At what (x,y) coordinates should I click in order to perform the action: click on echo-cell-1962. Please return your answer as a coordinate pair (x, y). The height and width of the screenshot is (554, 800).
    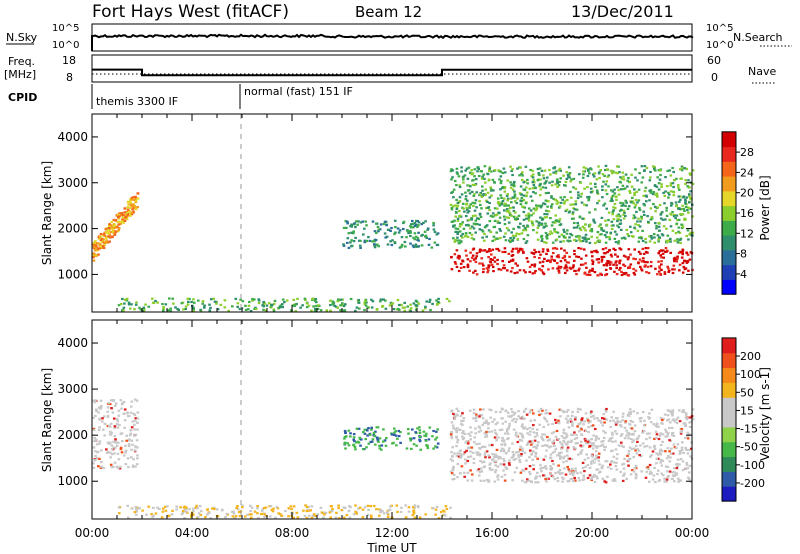
    Looking at the image, I should click on (628, 208).